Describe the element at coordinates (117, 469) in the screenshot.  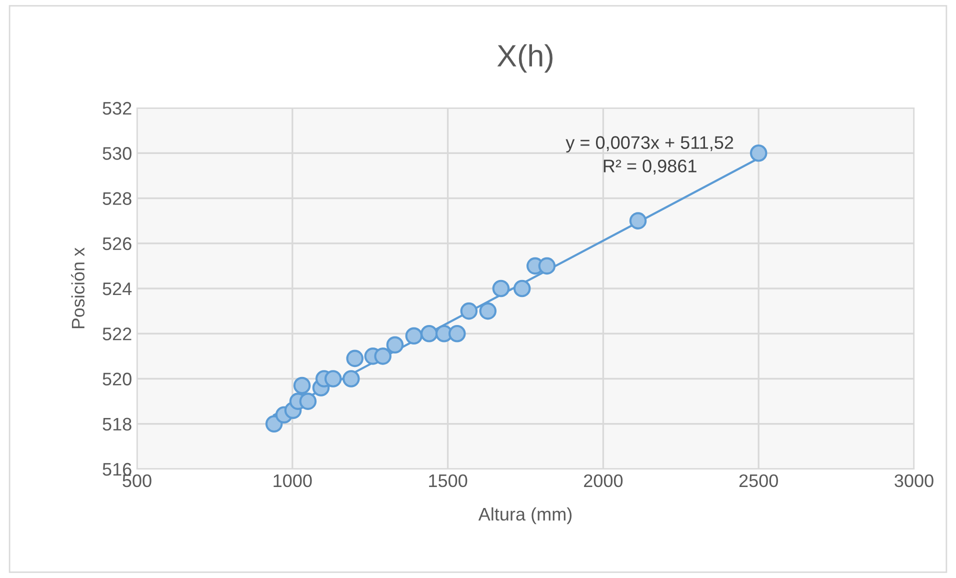
I see `y-tick-label: 516` at that location.